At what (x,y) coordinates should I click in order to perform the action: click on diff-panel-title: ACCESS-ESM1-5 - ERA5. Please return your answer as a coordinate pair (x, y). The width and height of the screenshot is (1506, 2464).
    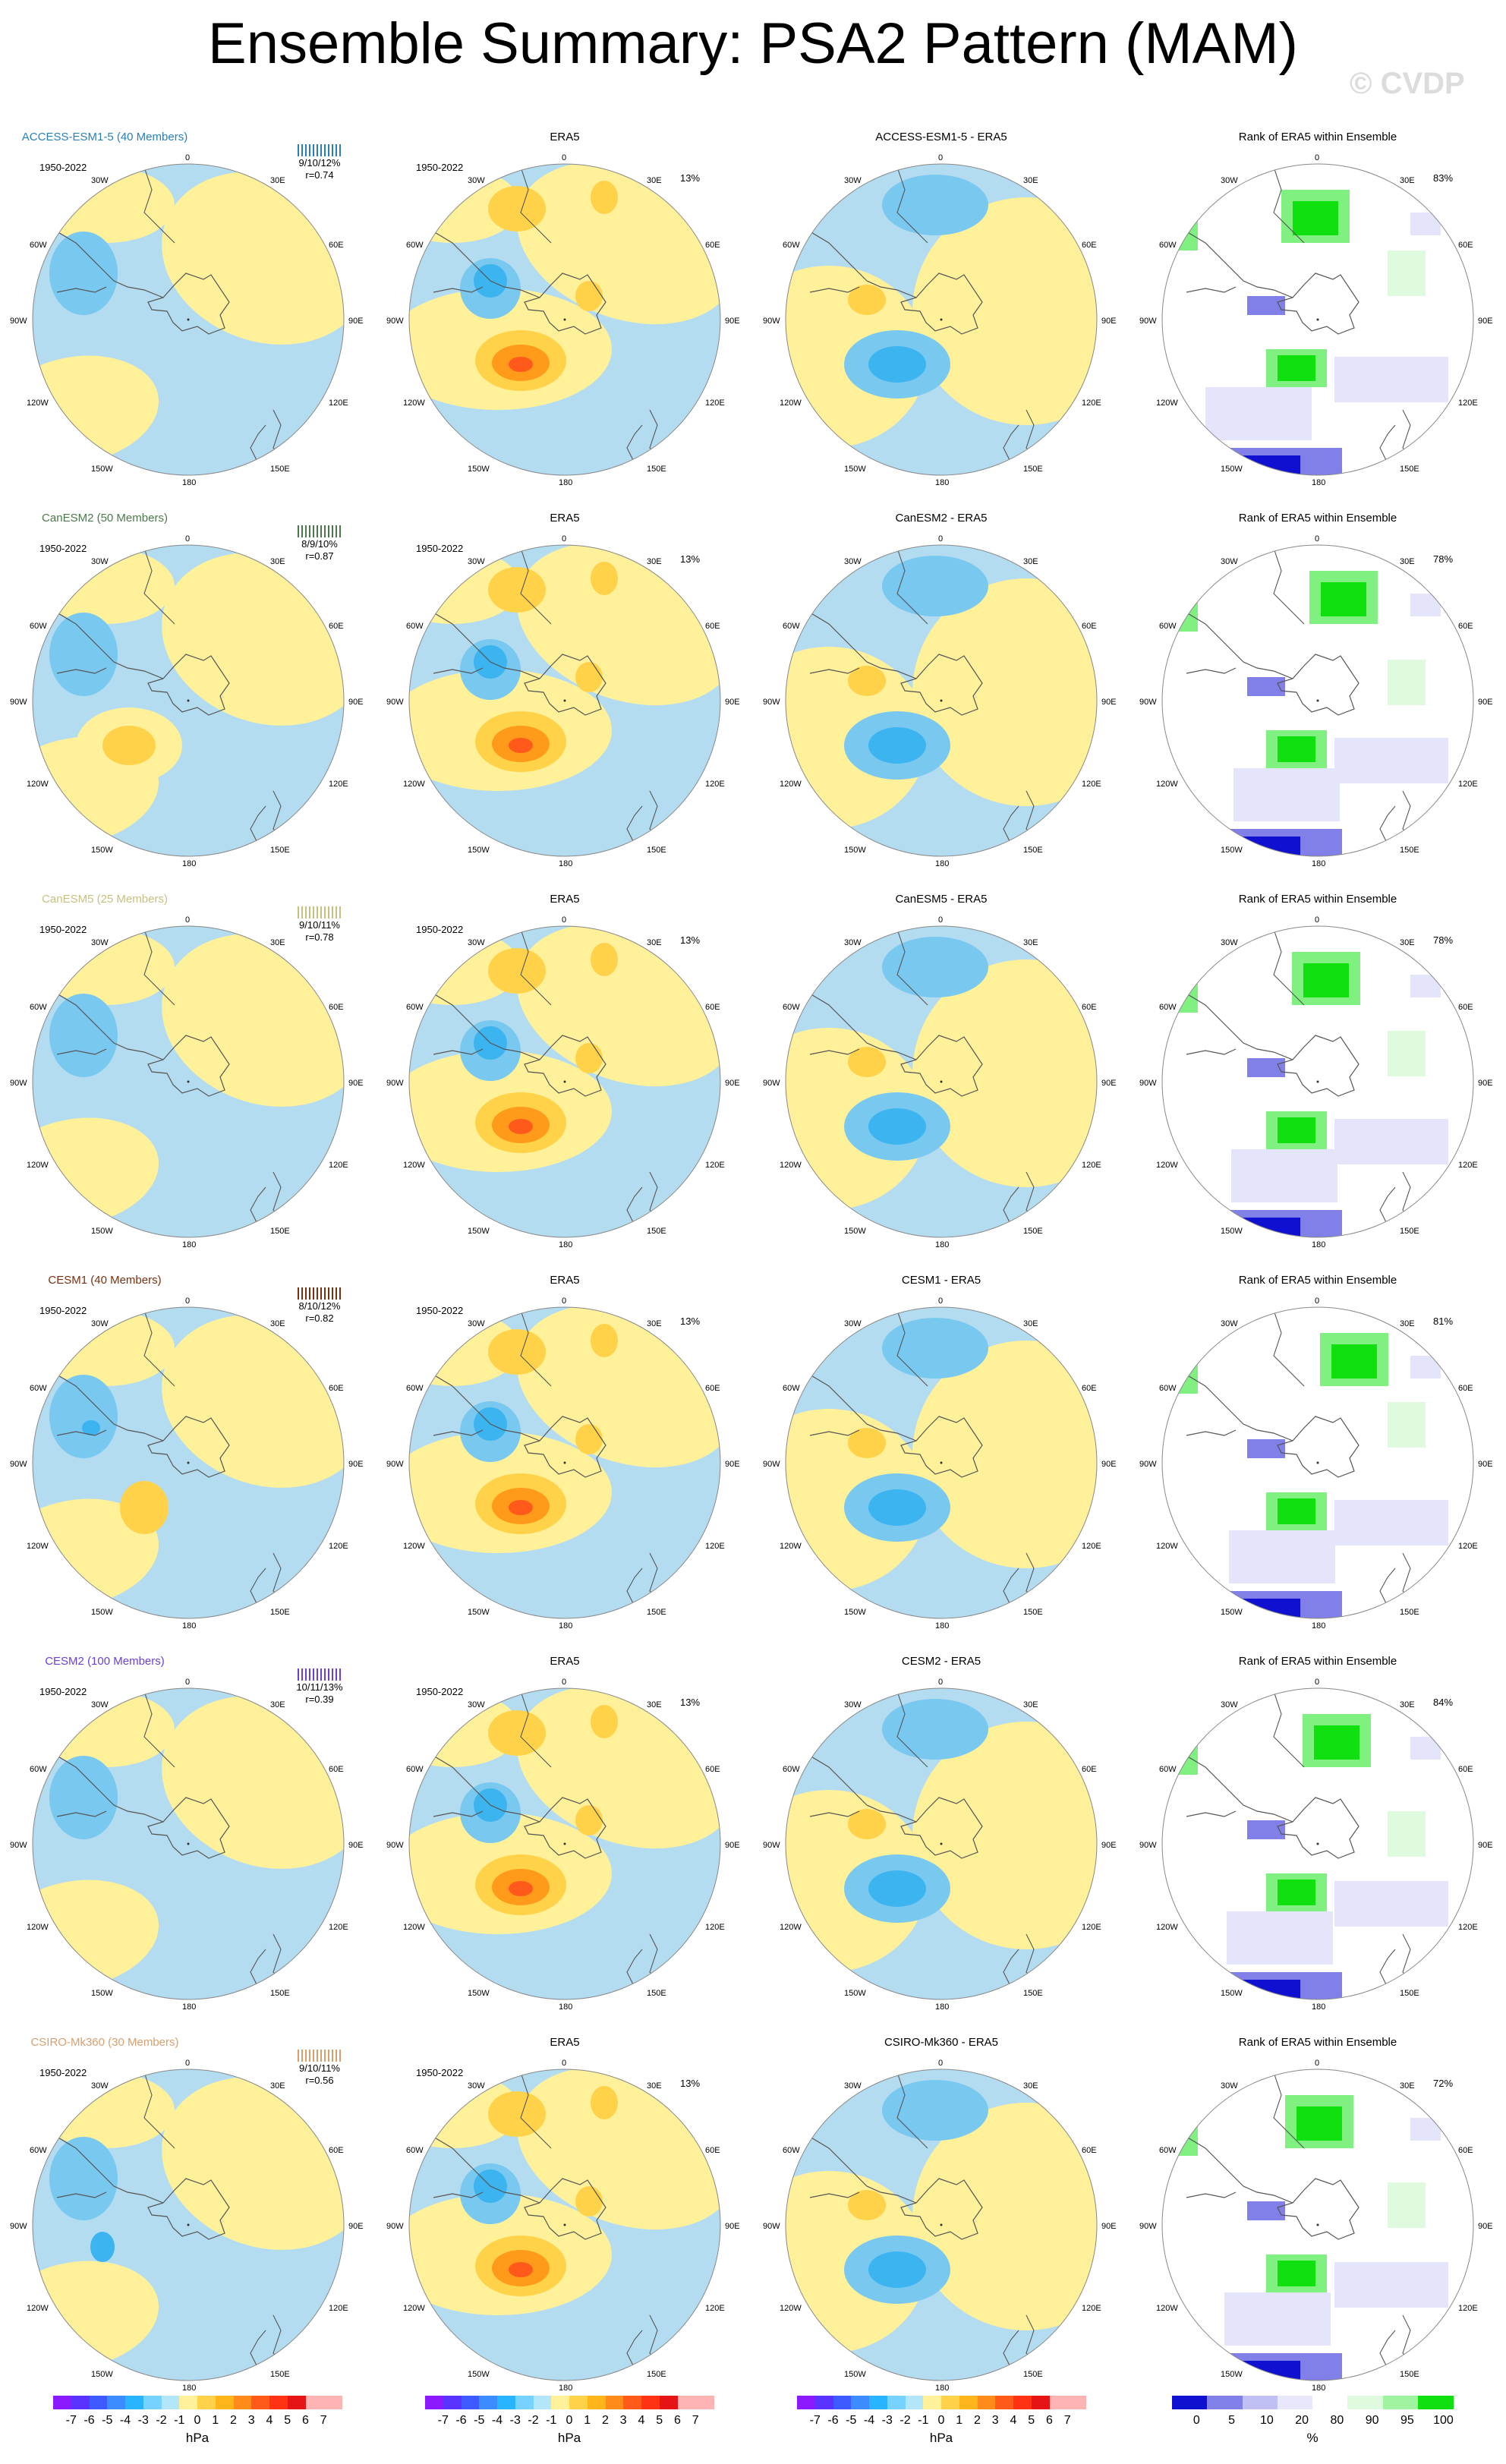
    Looking at the image, I should click on (941, 137).